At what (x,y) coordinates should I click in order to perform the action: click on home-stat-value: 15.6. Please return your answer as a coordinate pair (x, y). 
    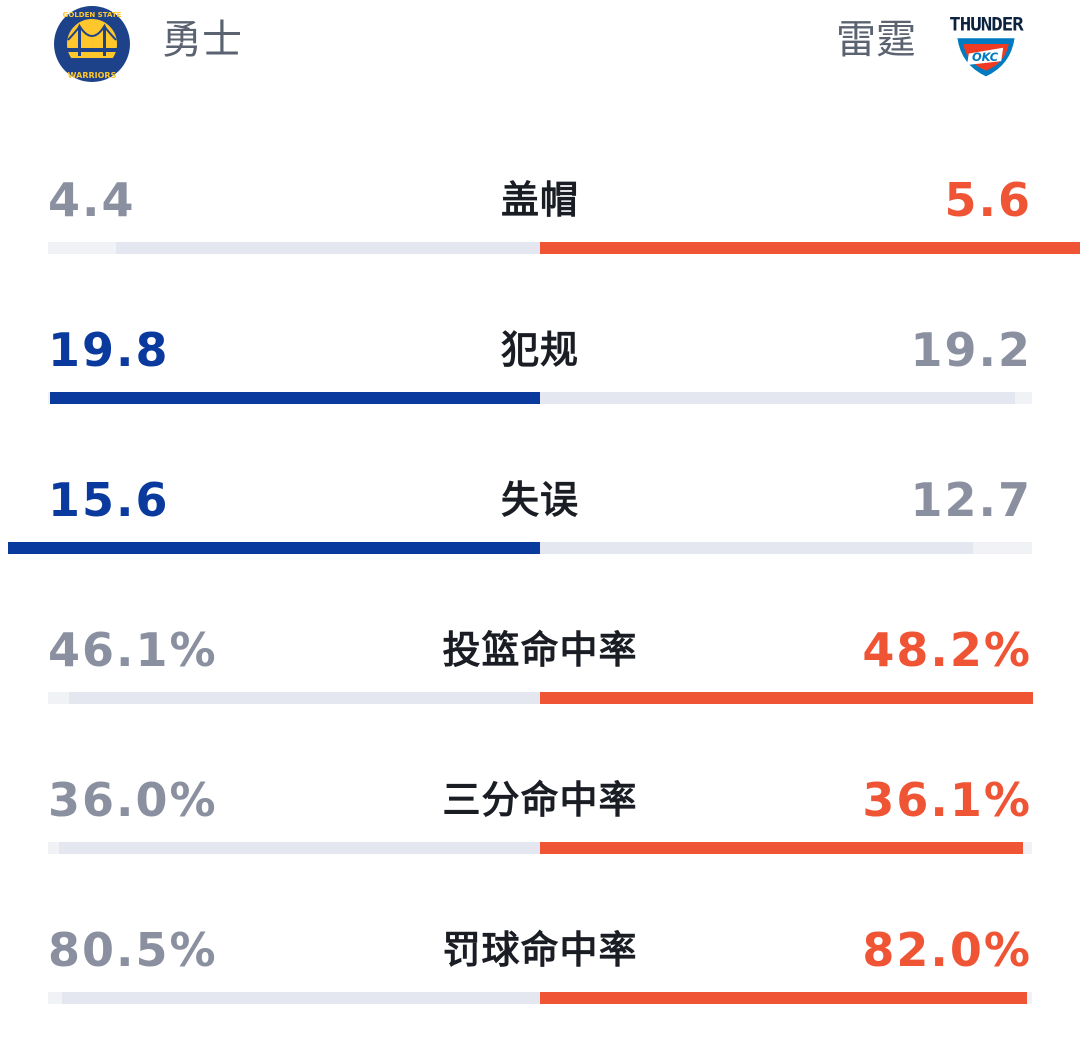
    Looking at the image, I should click on (109, 500).